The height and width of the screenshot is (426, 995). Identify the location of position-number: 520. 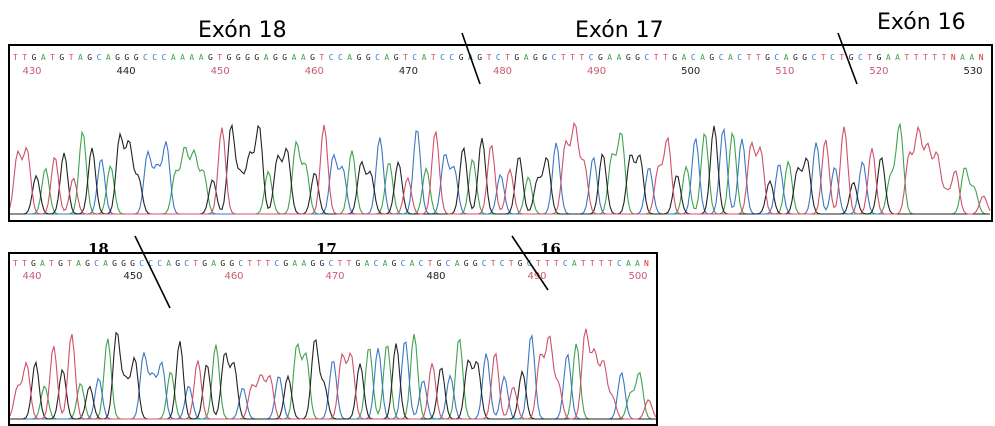
(878, 71).